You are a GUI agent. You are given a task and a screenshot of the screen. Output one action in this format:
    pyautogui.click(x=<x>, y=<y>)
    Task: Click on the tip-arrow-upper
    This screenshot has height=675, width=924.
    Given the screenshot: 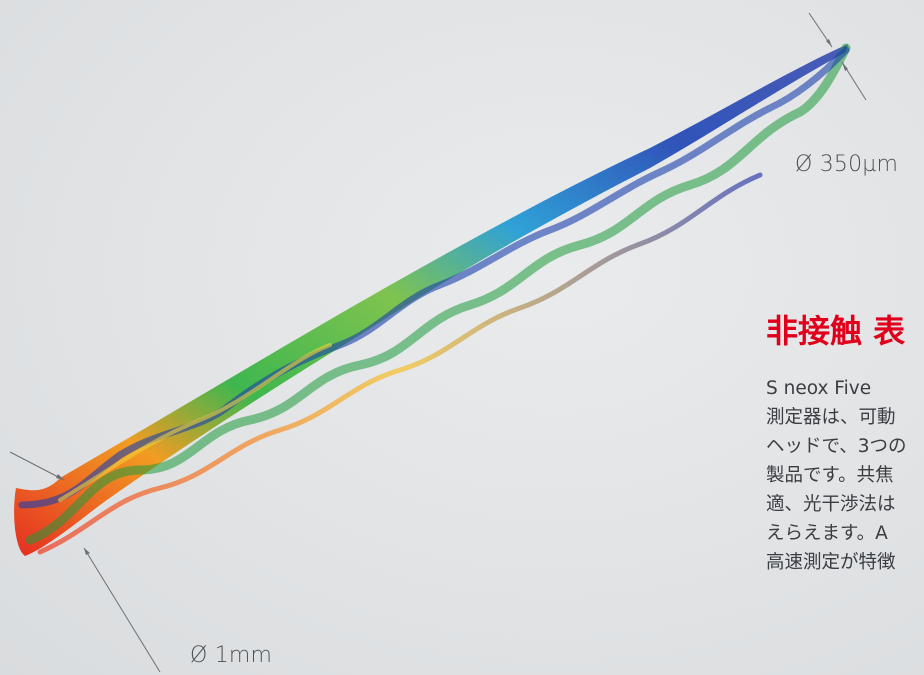 What is the action you would take?
    pyautogui.click(x=829, y=43)
    